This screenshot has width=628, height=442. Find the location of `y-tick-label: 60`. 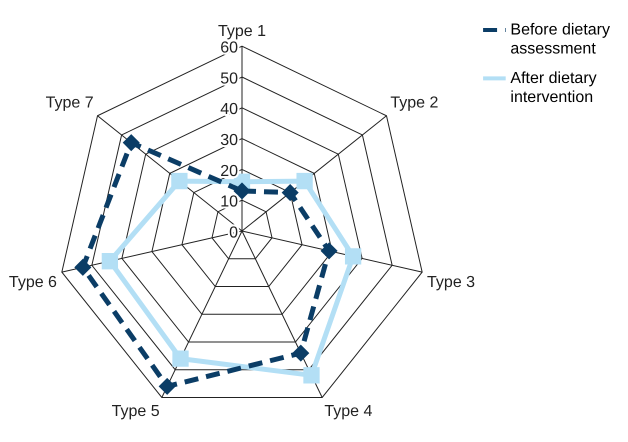

y-tick-label: 60 is located at coordinates (229, 48).